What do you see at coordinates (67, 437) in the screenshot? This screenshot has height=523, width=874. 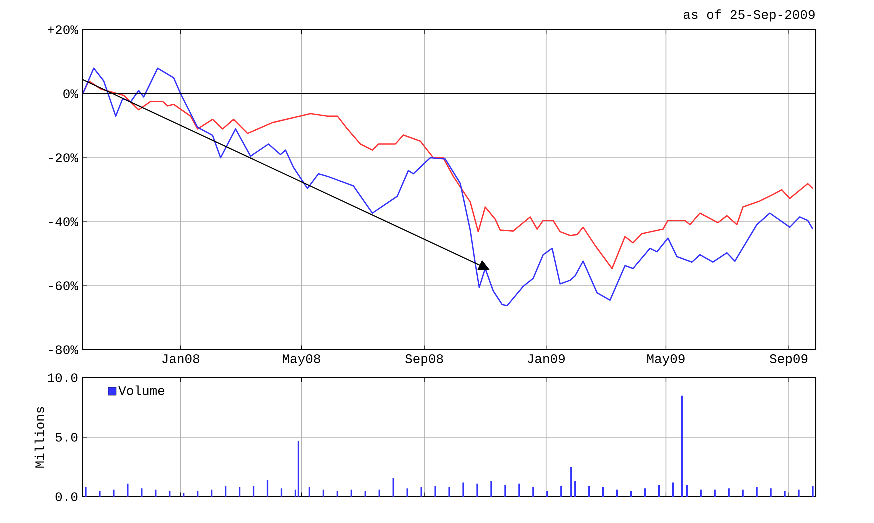 I see `y-tick-label: 5.0` at bounding box center [67, 437].